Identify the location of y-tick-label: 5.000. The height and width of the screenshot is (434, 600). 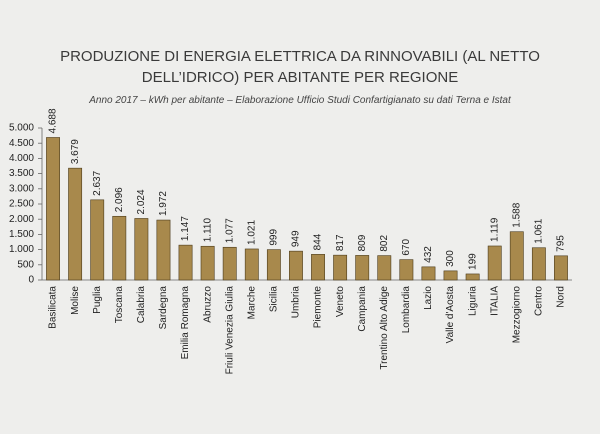
(21, 128).